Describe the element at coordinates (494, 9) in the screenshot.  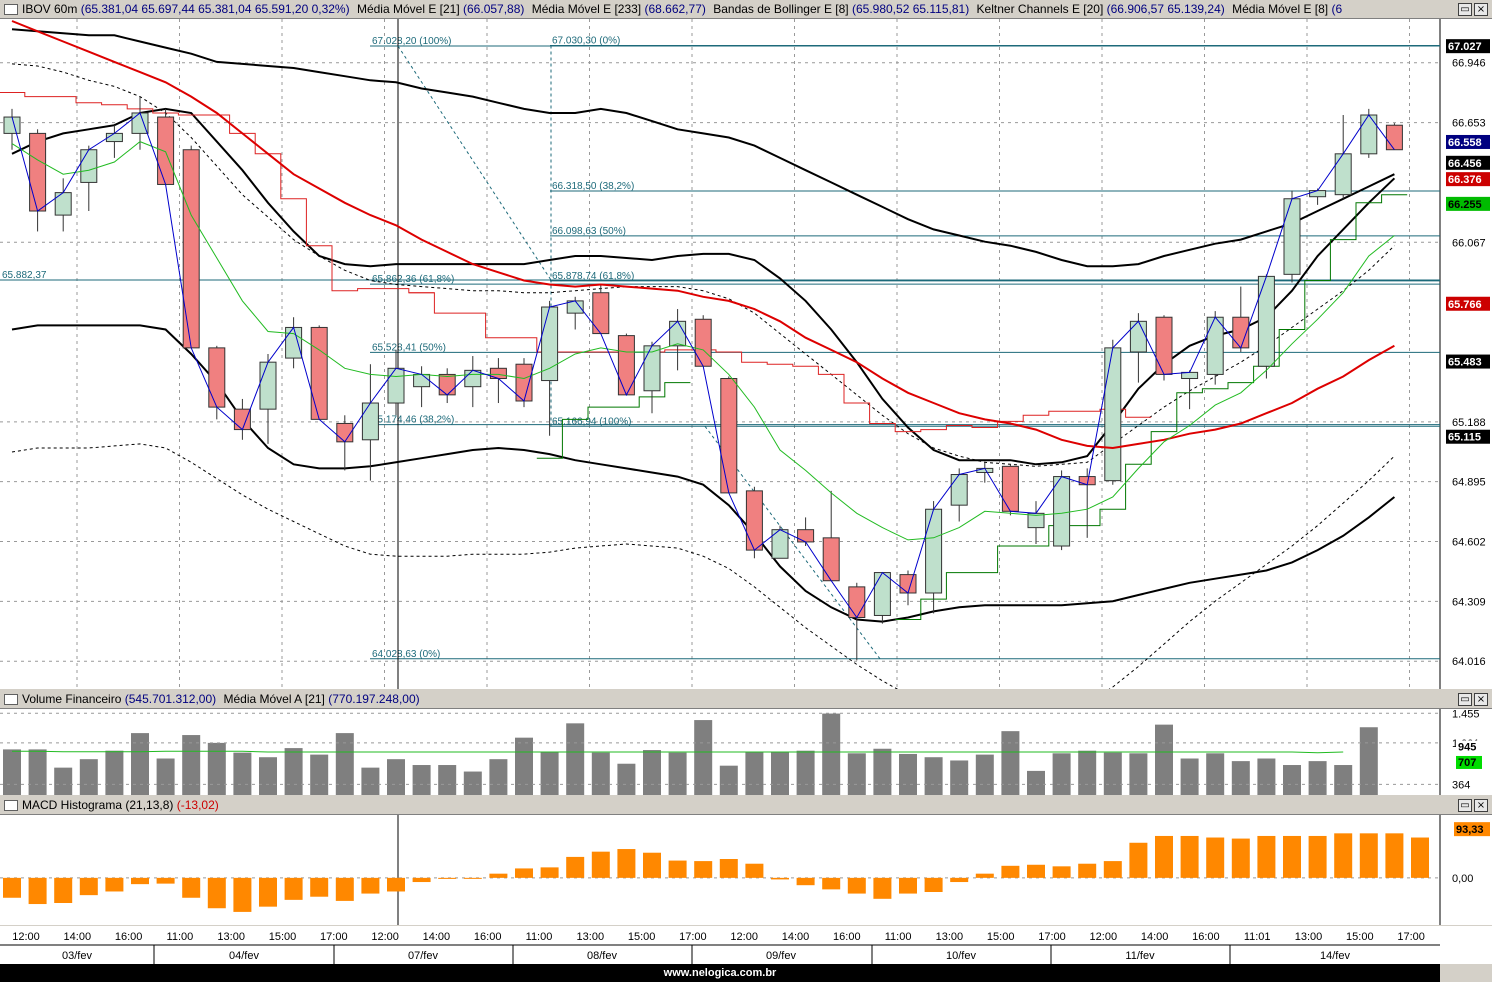
I see `indicator-1-value: (66.057,88)` at that location.